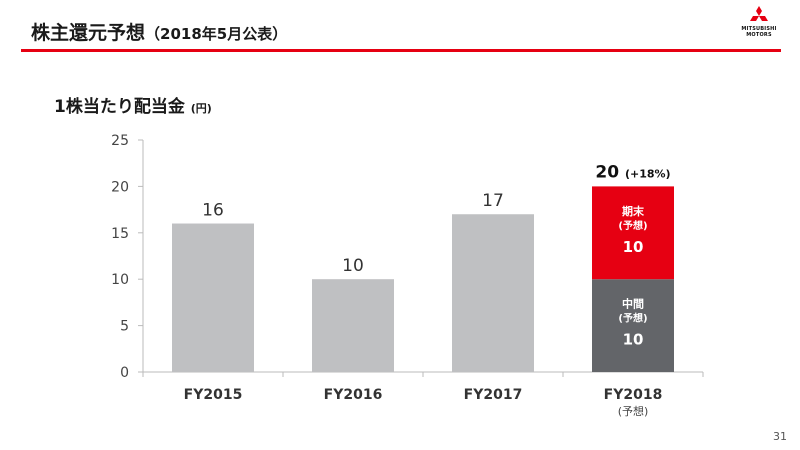 This screenshot has width=800, height=450. I want to click on segment-name: 中間, so click(633, 304).